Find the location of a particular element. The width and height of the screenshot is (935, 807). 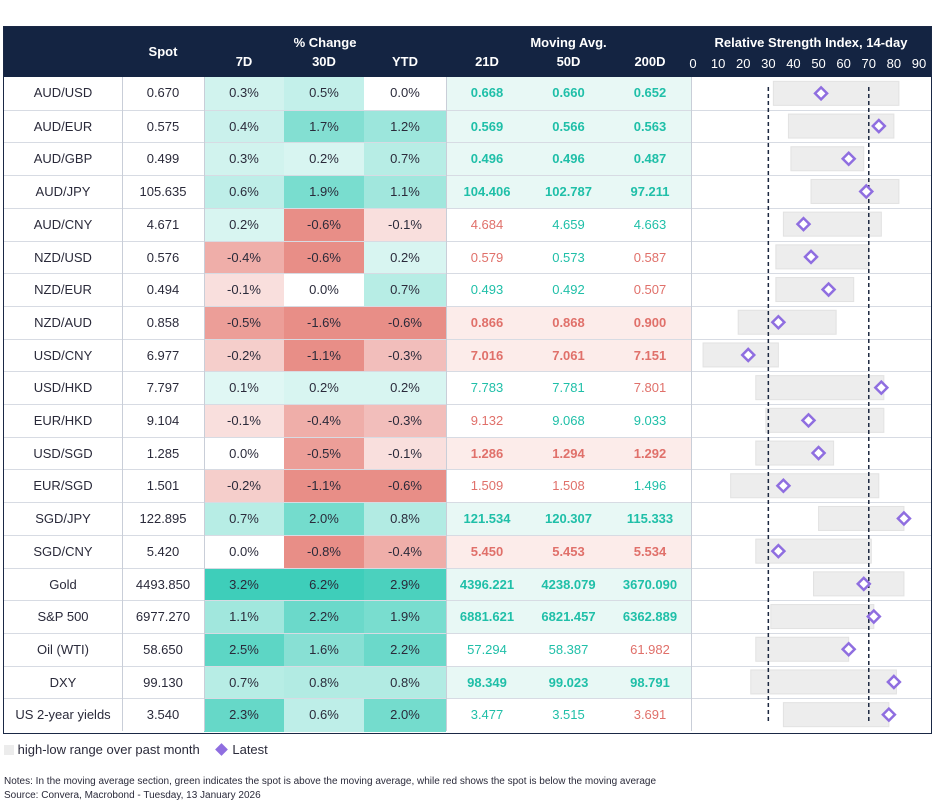

cell-name: NZD/USD is located at coordinates (63, 257).